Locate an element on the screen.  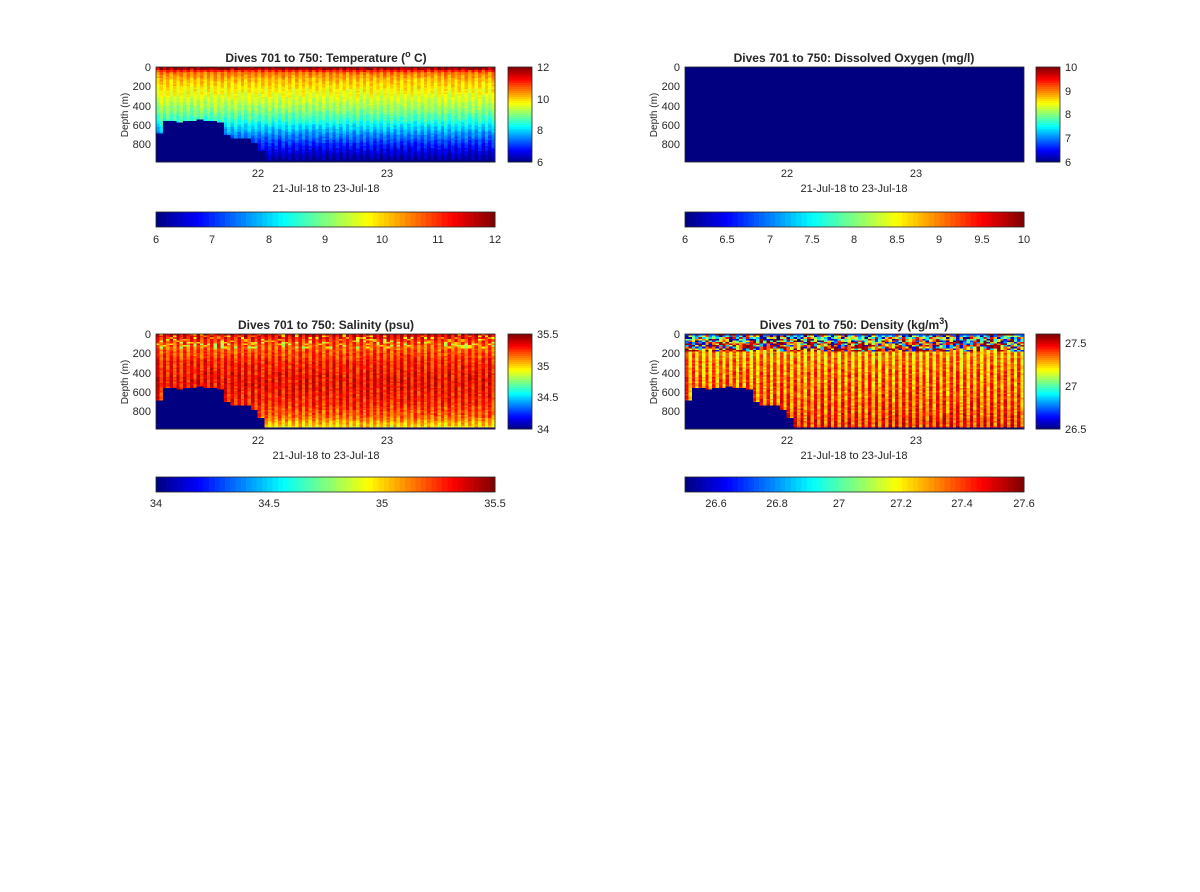
temperature-title: Dives 701 to 750: Temperature (o C) is located at coordinates (325, 57).